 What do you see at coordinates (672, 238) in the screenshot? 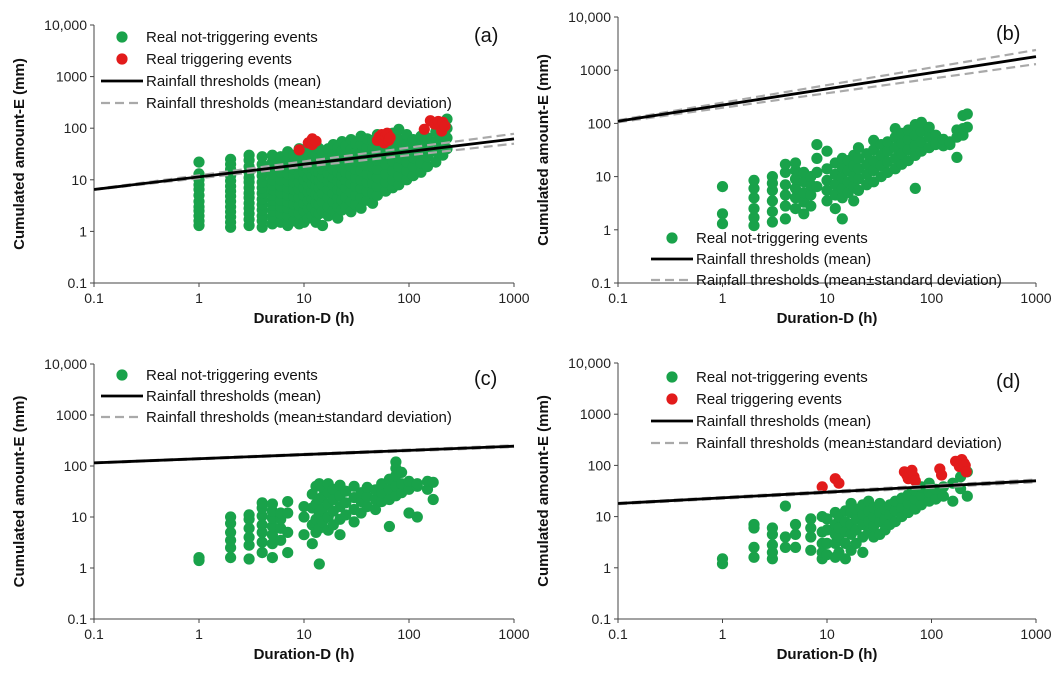
I see `legend-marker-not_triggering` at bounding box center [672, 238].